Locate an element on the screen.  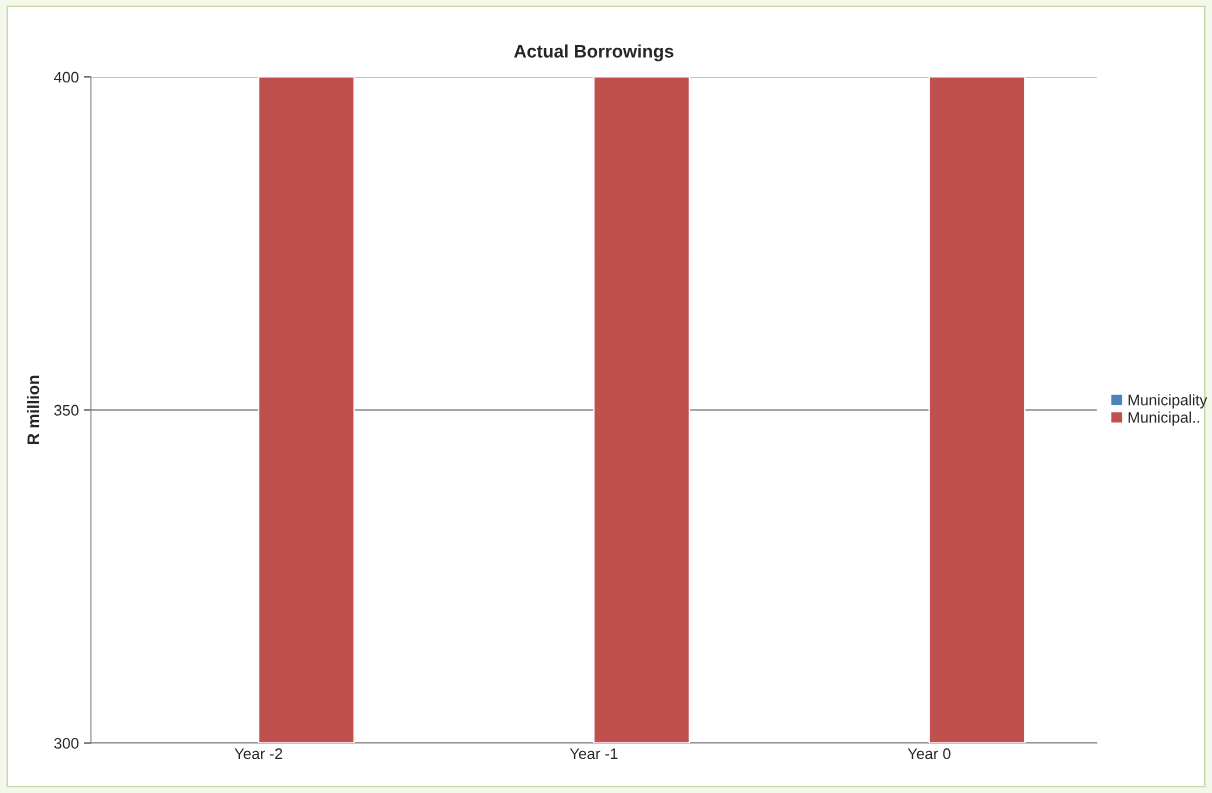
x-tick-label: Year 0 is located at coordinates (929, 754).